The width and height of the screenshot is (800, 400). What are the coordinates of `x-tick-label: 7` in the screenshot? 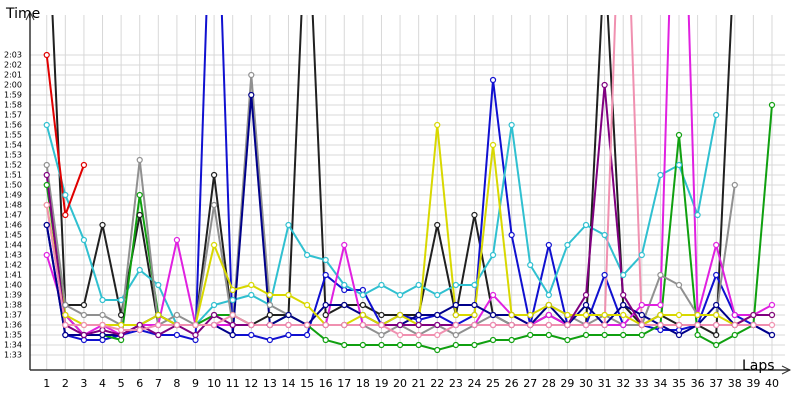 It's located at (158, 383).